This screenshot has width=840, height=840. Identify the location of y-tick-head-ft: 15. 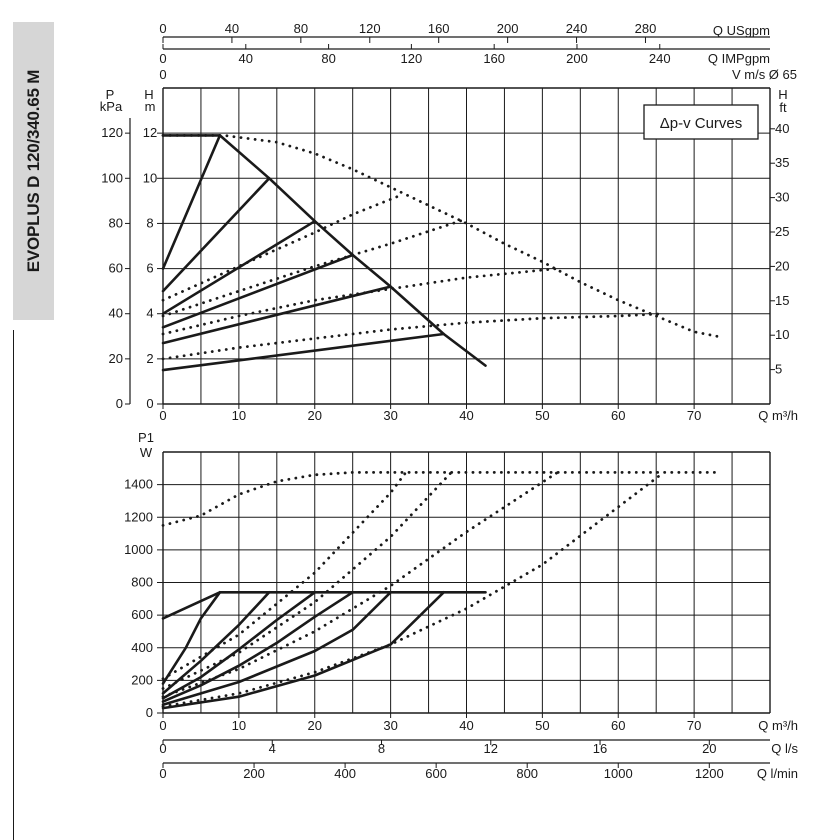
(782, 300).